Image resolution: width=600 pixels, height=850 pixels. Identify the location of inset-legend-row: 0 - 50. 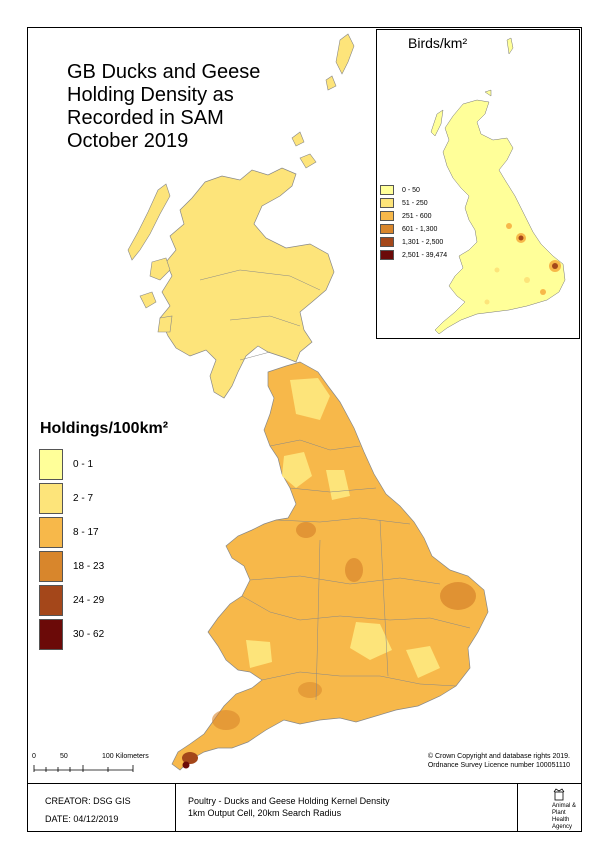
(413, 190).